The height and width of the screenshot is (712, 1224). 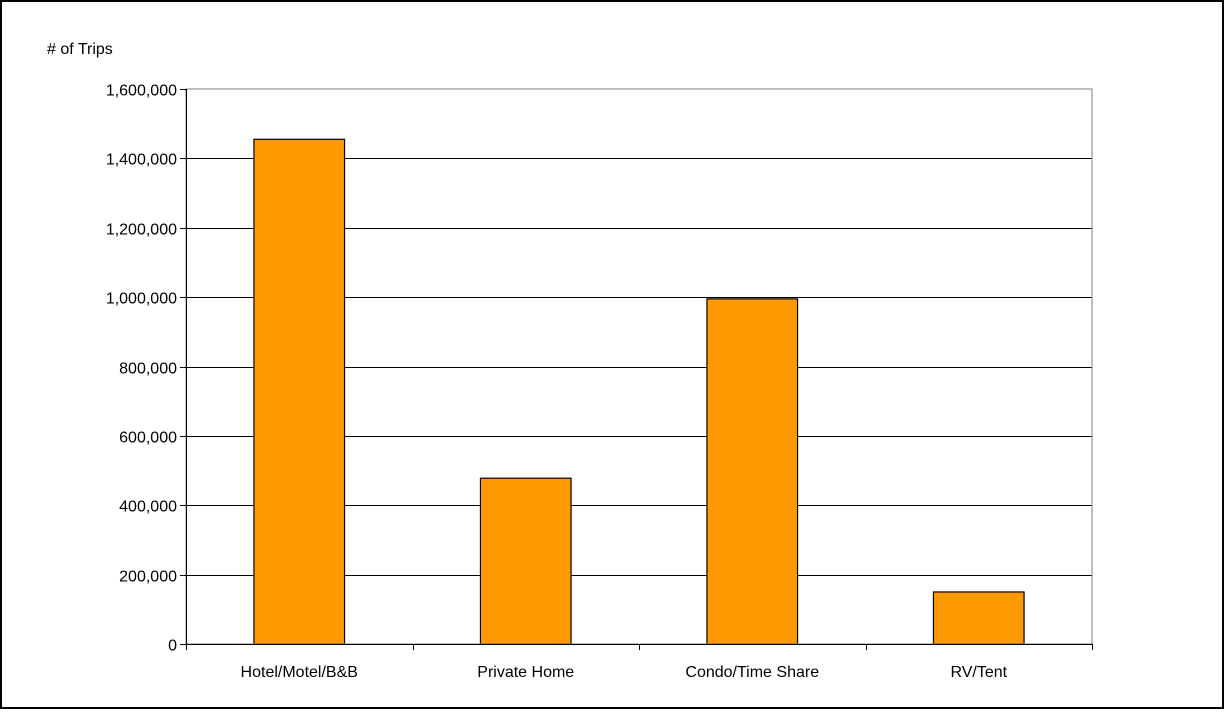 What do you see at coordinates (525, 672) in the screenshot?
I see `x-tick-label: Private Home` at bounding box center [525, 672].